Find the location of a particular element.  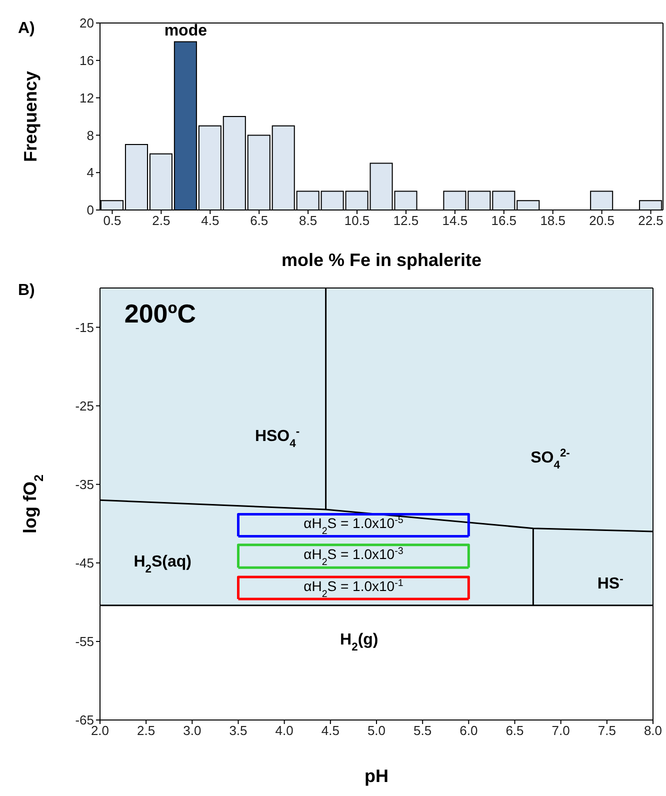

x-tick-label: 4.0 is located at coordinates (284, 730).